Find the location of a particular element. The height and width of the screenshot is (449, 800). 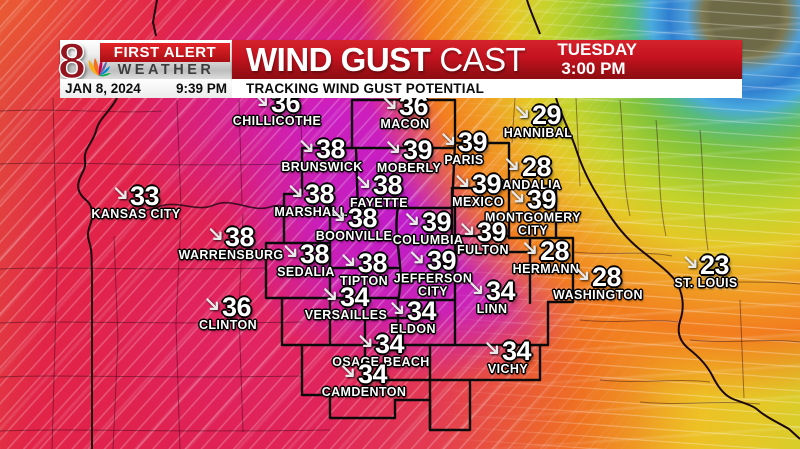

gust-value-row: 29 is located at coordinates (538, 115).